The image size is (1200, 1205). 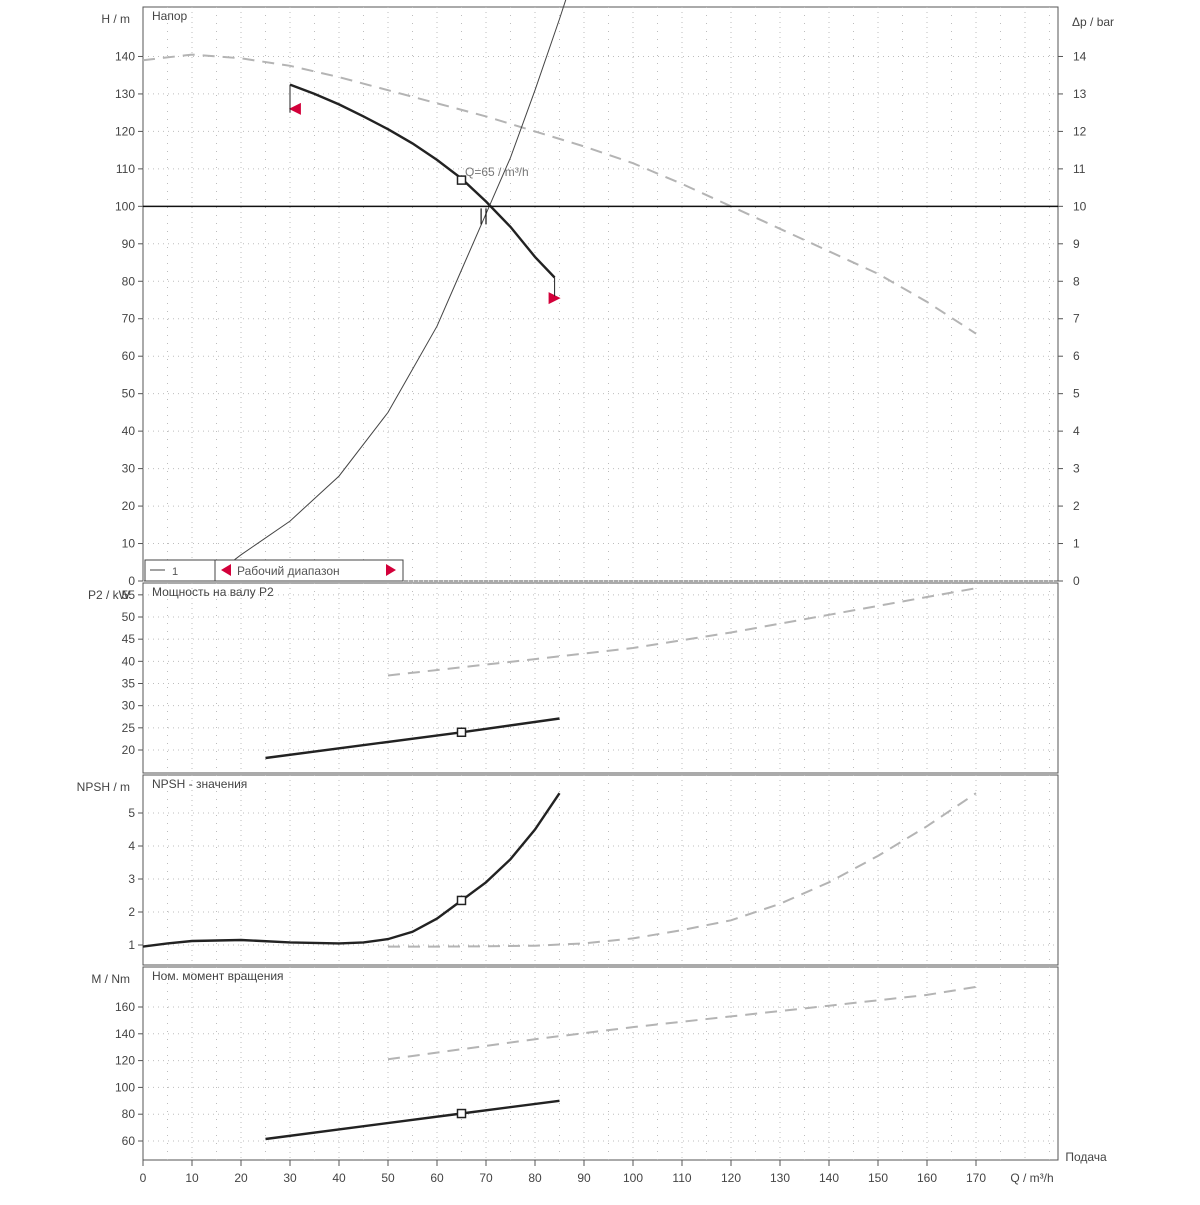 I want to click on x-tick-label: 80, so click(x=535, y=1178).